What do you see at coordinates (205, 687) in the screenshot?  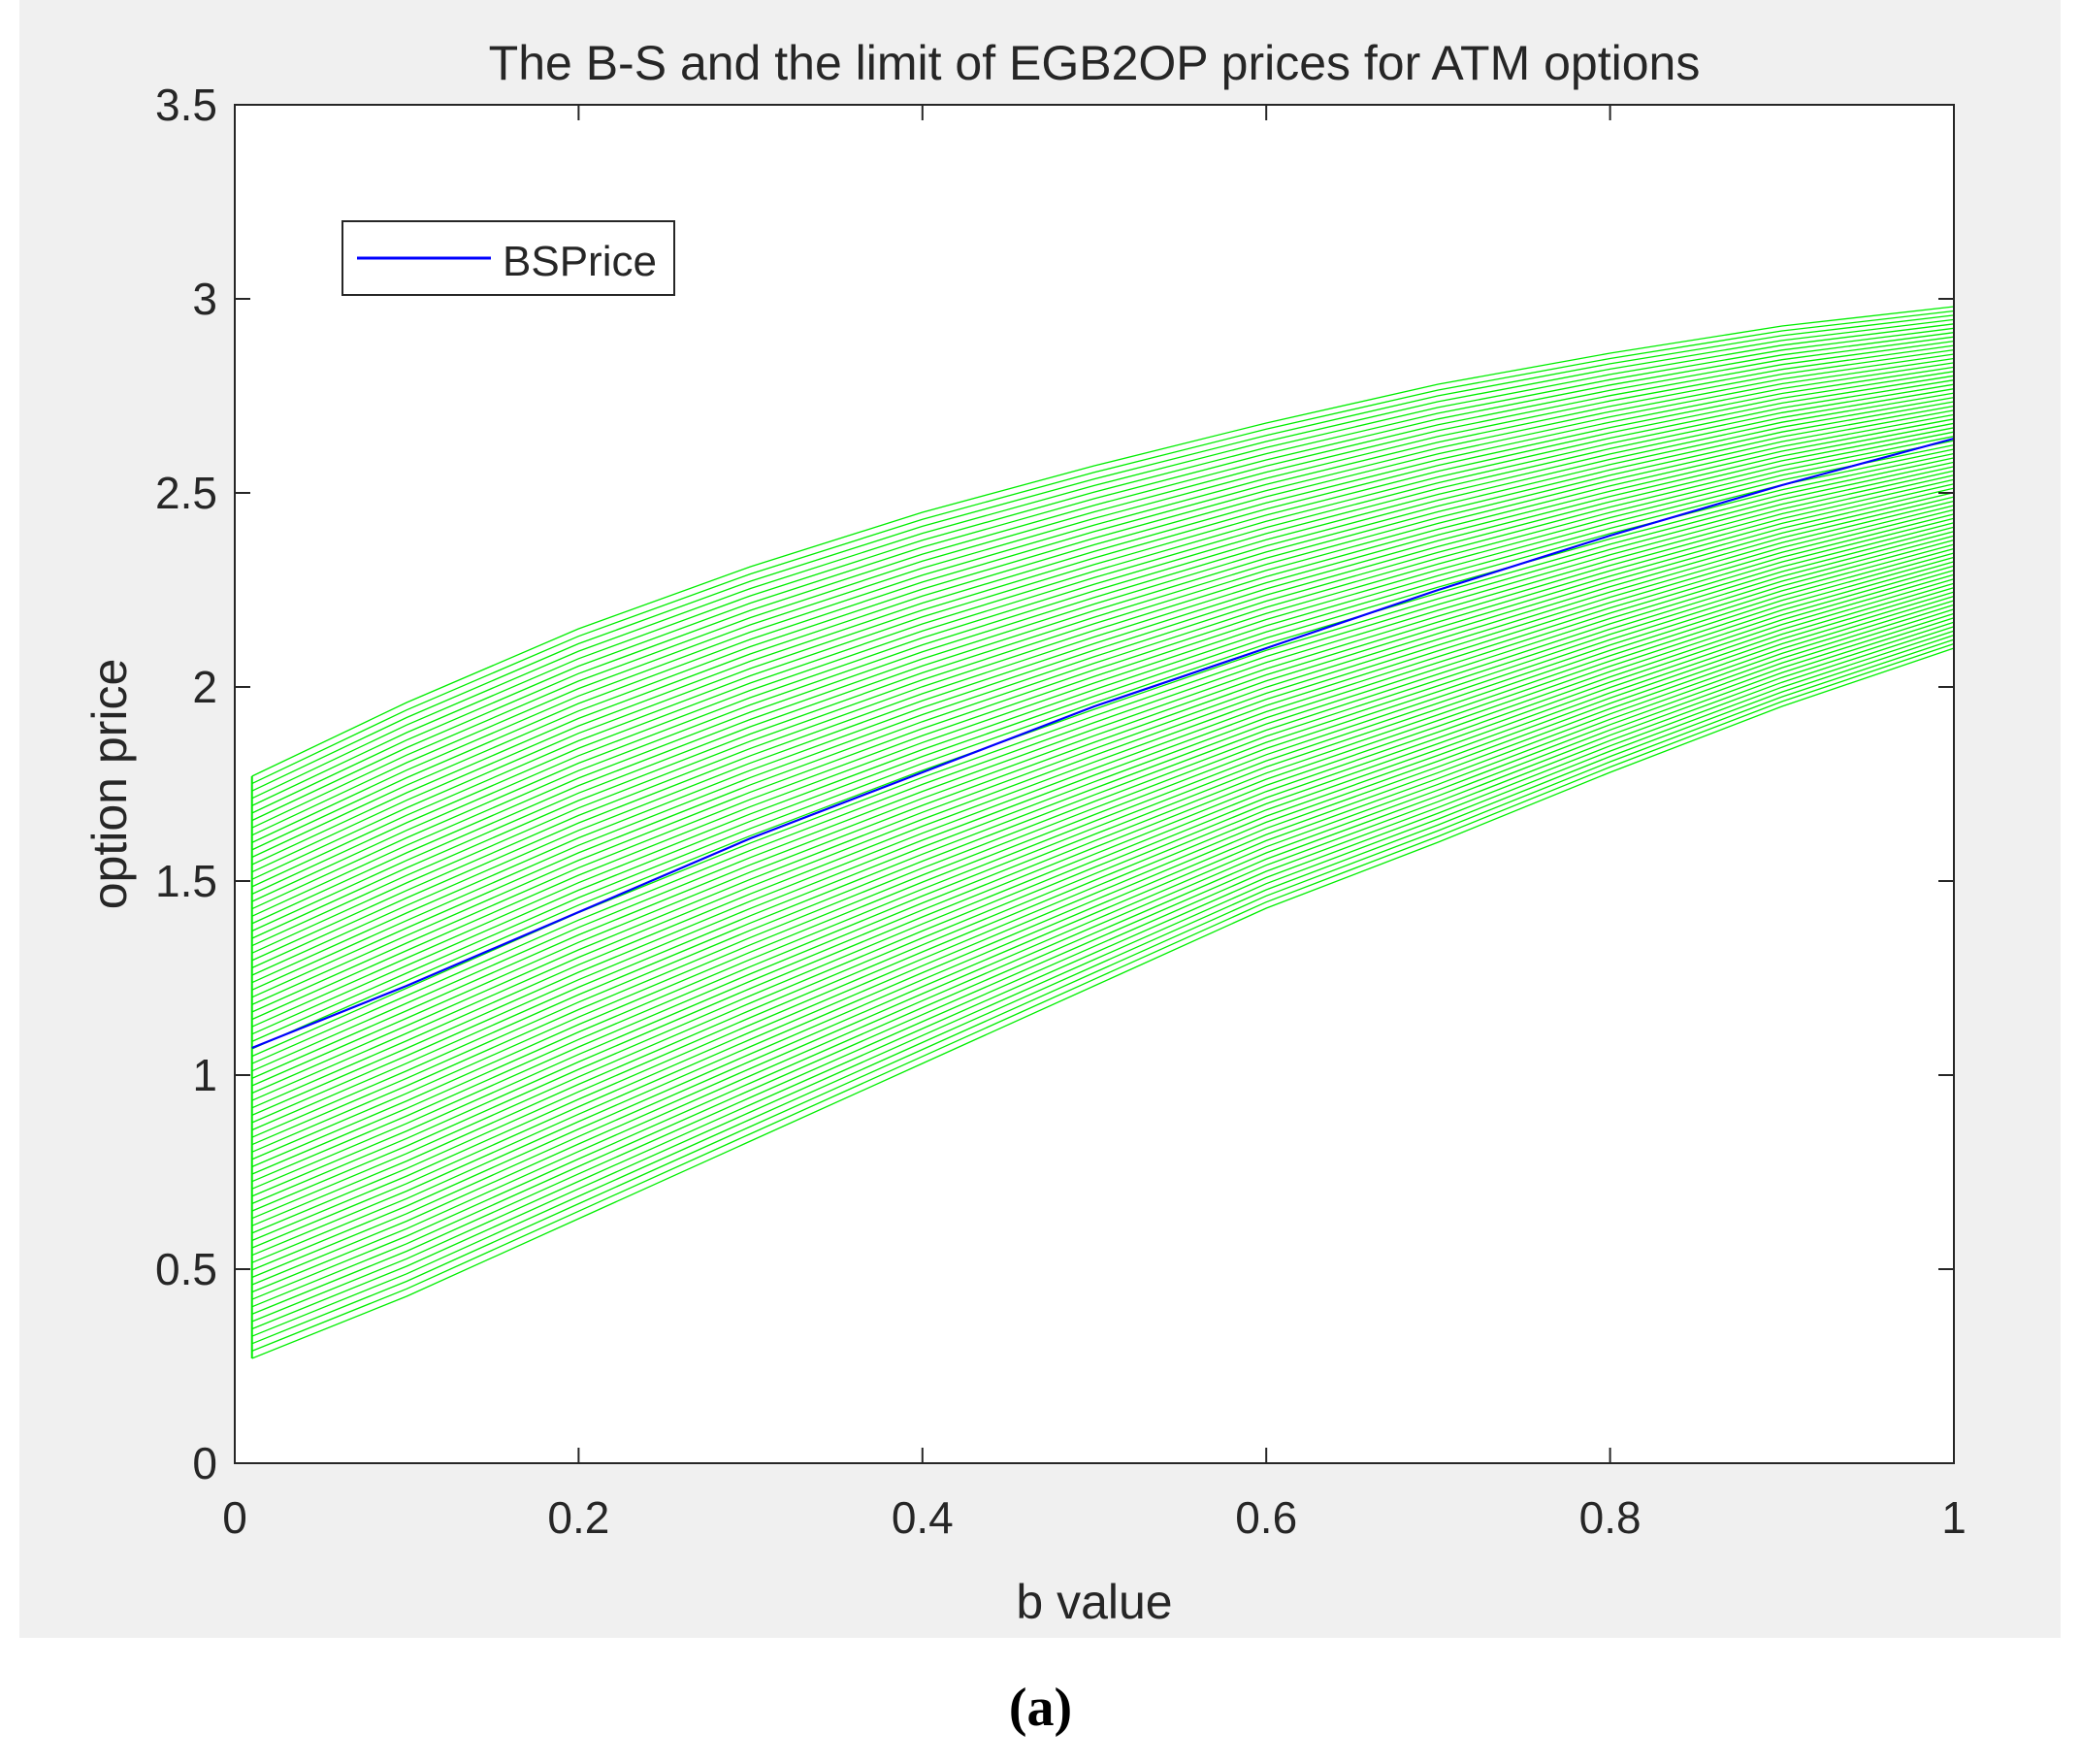 I see `y-tick-label: 2` at bounding box center [205, 687].